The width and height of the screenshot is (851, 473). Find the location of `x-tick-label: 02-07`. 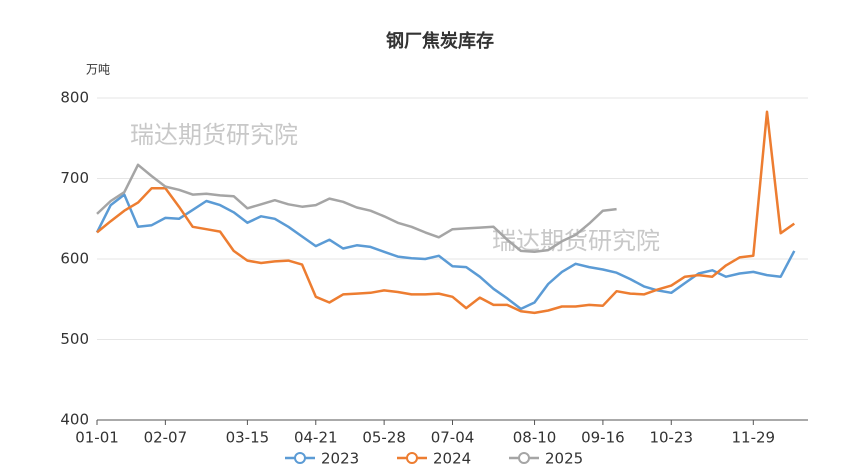

x-tick-label: 02-07 is located at coordinates (166, 438).